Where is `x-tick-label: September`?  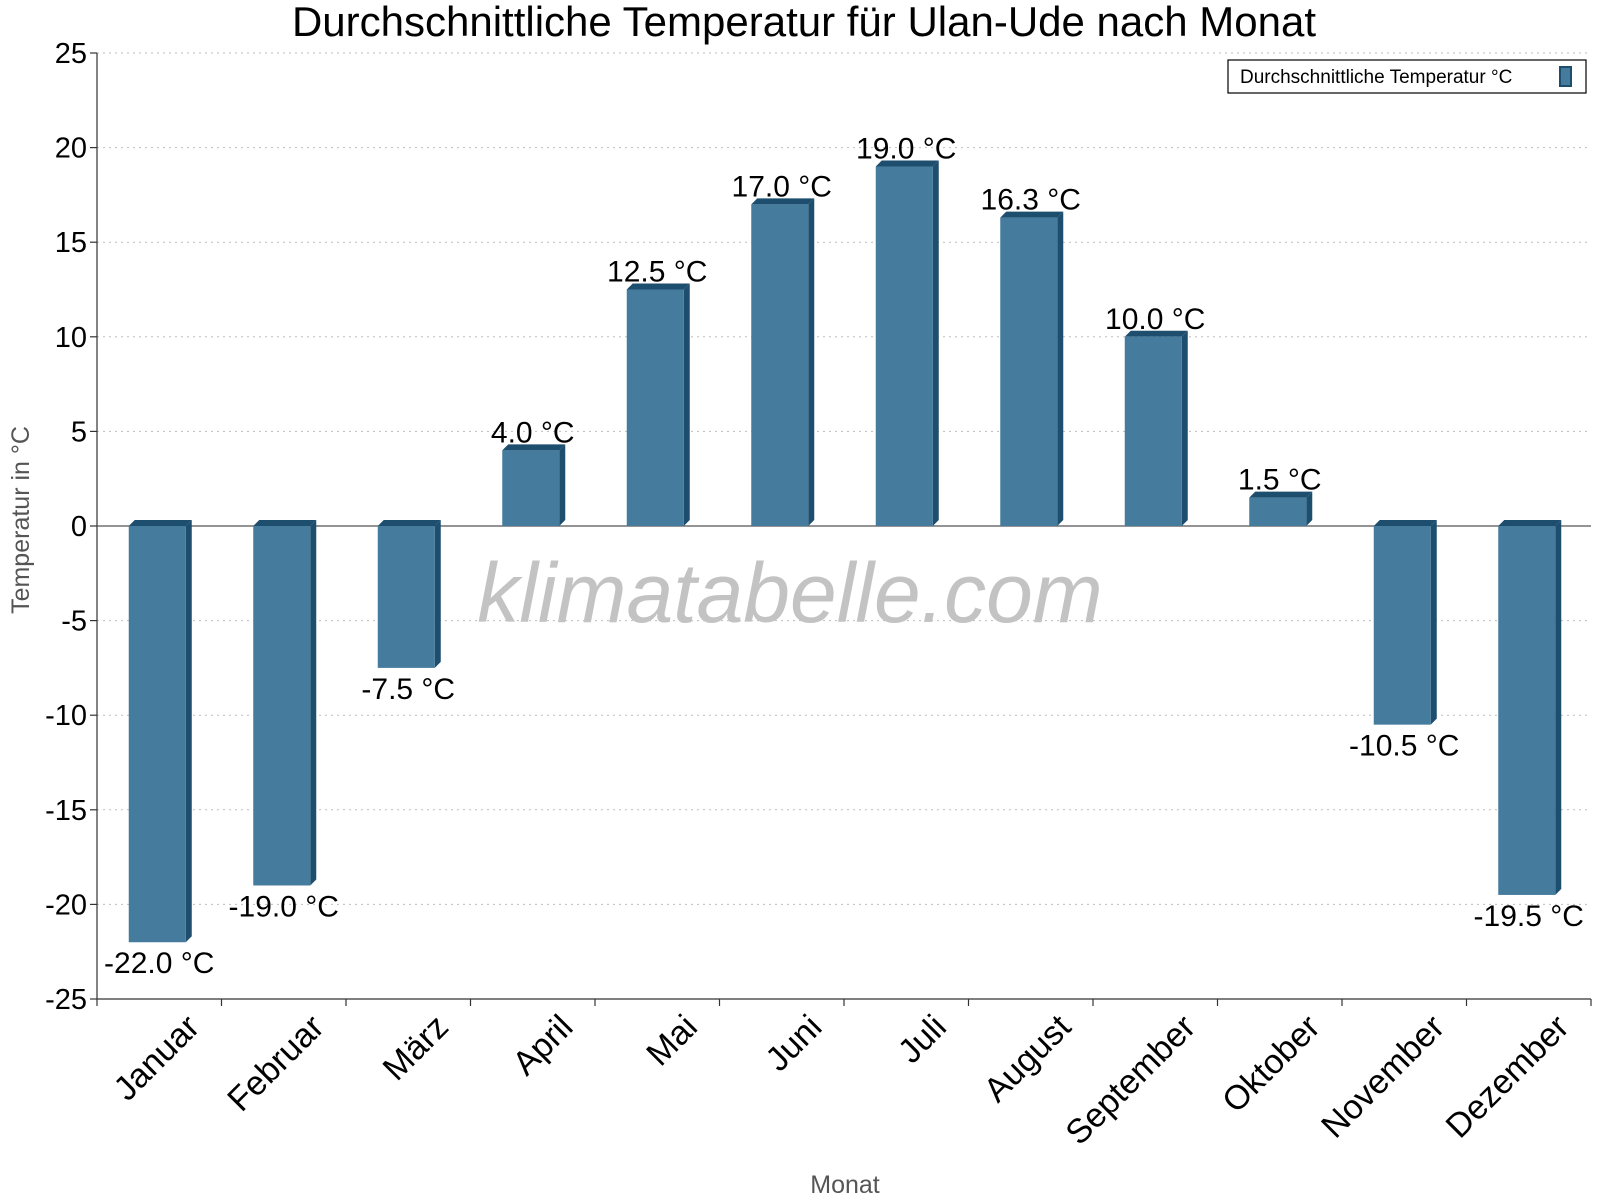 x-tick-label: September is located at coordinates (1130, 1080).